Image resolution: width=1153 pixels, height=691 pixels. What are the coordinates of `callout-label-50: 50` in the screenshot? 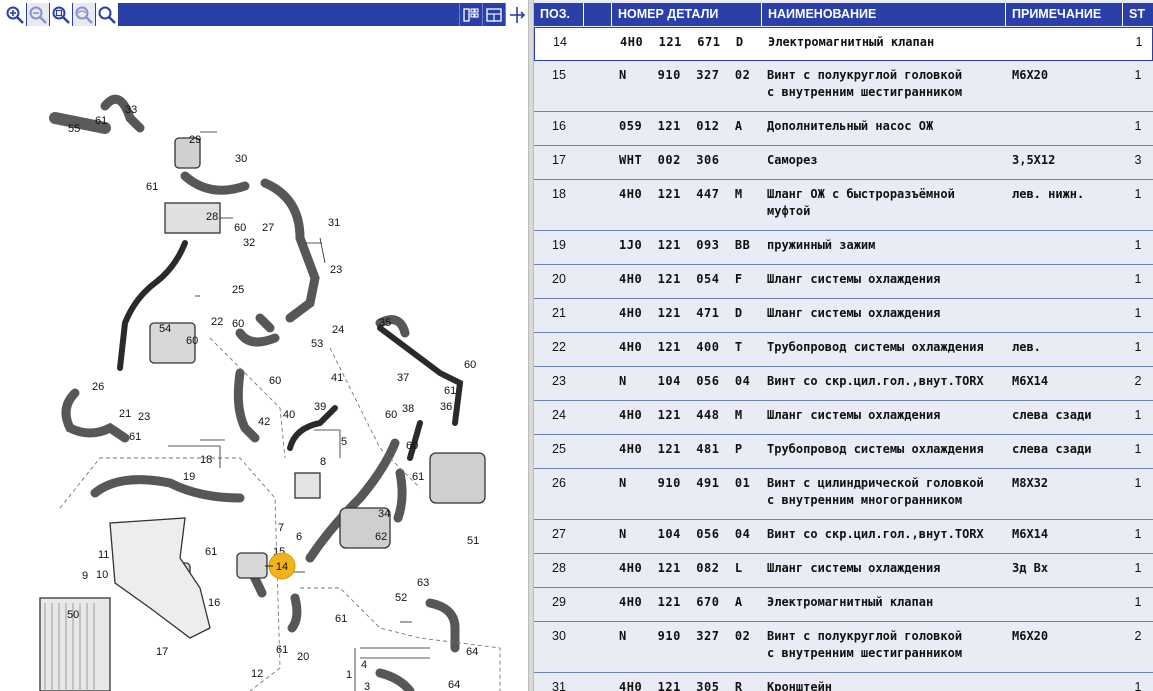 It's located at (73, 615).